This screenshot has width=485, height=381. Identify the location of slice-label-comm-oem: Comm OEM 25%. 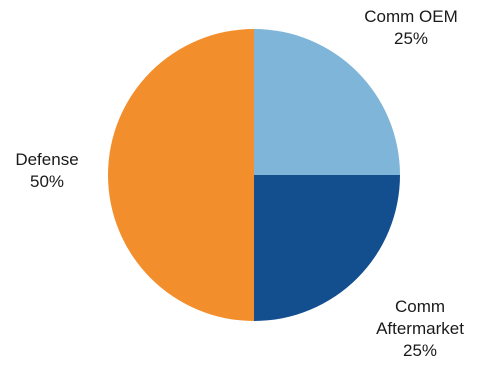
(411, 27).